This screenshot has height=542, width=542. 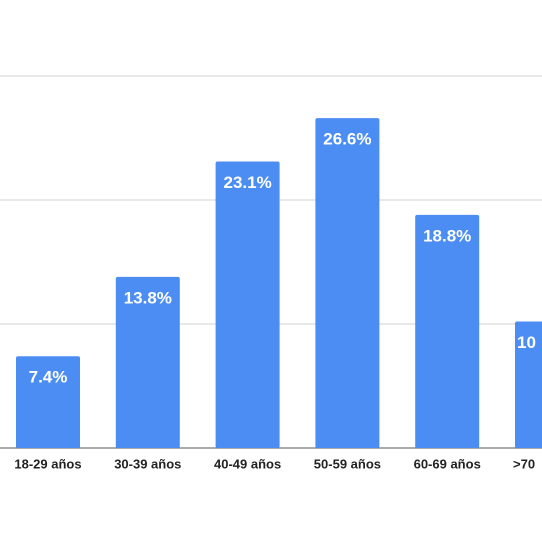 I want to click on x-tick-label: 30-39 años, so click(x=147, y=463).